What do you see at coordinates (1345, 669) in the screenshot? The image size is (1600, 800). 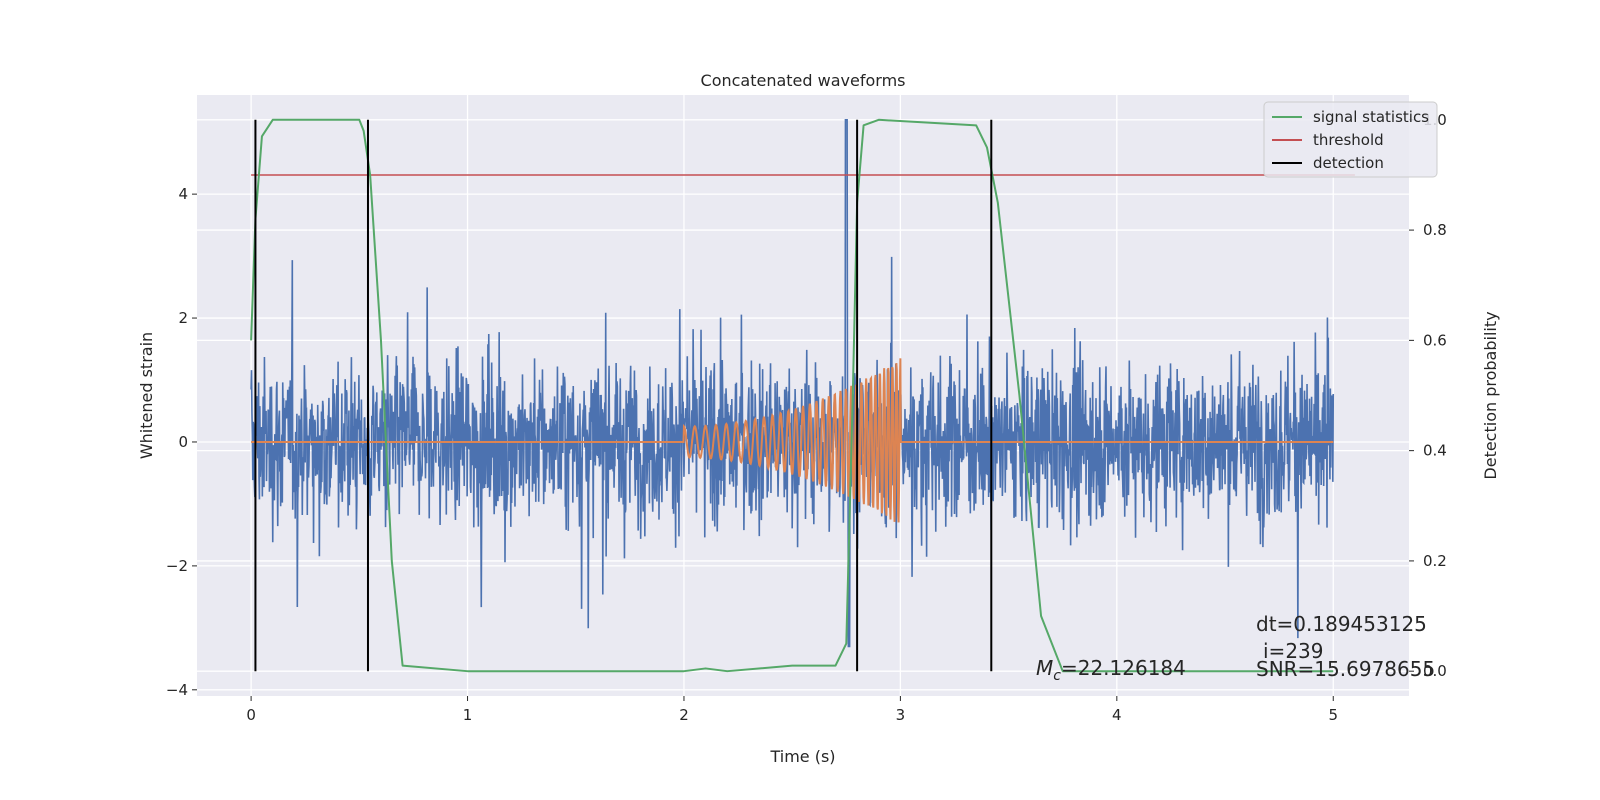 I see `snr-annotation: SNR=15.6978655` at bounding box center [1345, 669].